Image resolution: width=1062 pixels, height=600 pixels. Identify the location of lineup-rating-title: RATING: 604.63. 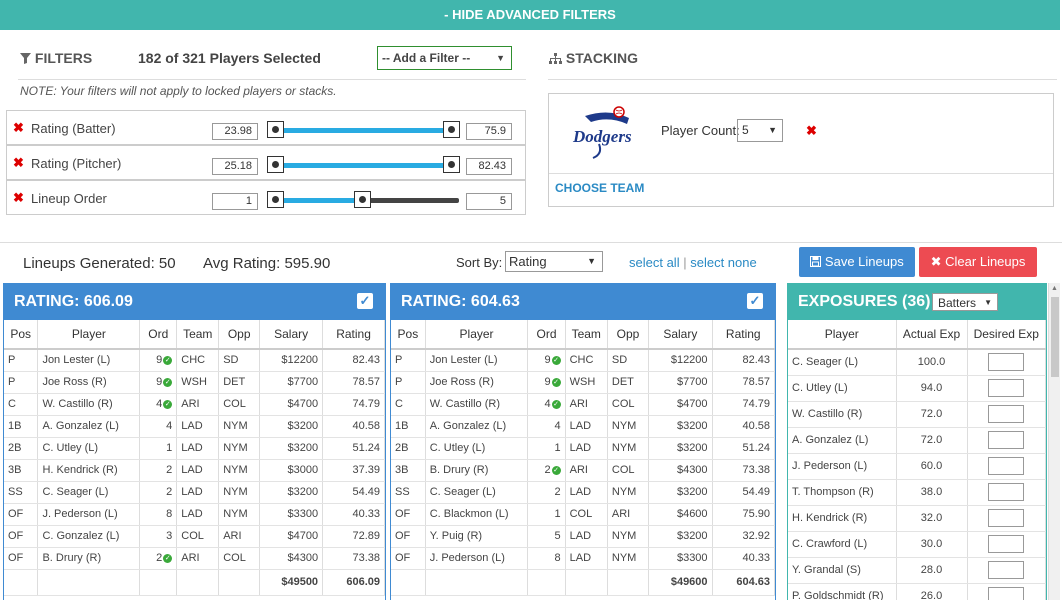
(460, 301).